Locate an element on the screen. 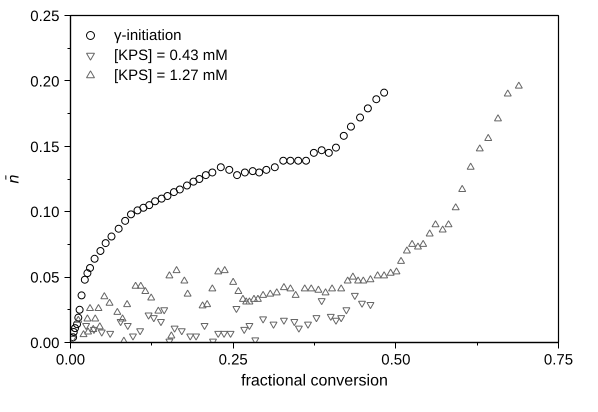 This screenshot has width=598, height=412. y-axis-title: n̄ is located at coordinates (13, 179).